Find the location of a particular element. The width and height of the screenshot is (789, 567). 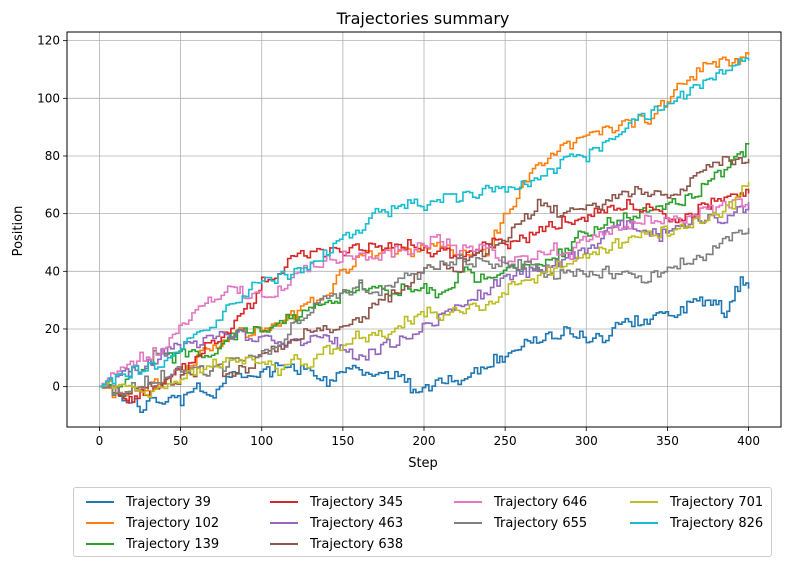

legend-item: Trajectory 463 is located at coordinates (336, 523).